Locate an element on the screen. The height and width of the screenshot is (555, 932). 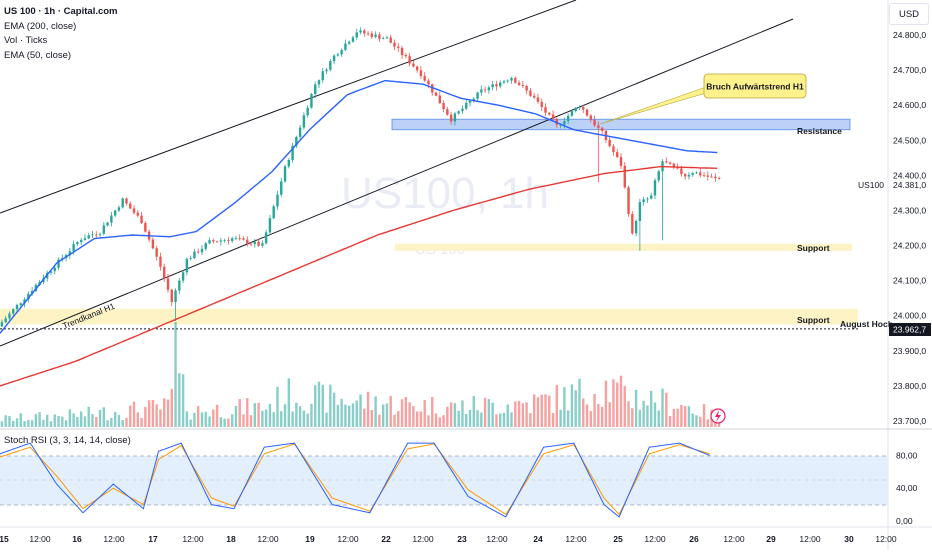
support-zone-lower is located at coordinates (429, 316).